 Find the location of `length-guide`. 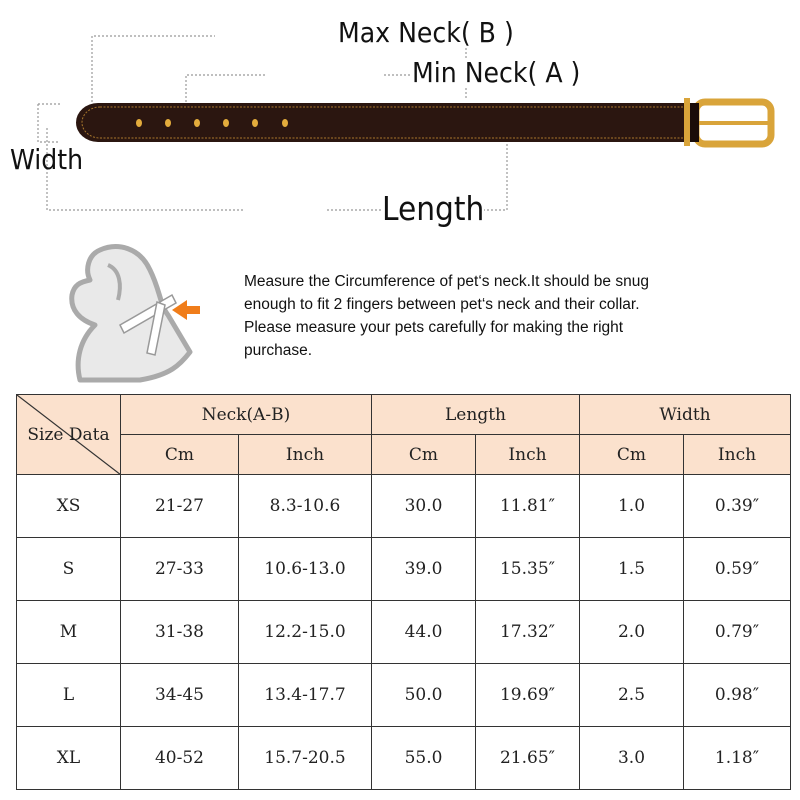

length-guide is located at coordinates (144, 169).